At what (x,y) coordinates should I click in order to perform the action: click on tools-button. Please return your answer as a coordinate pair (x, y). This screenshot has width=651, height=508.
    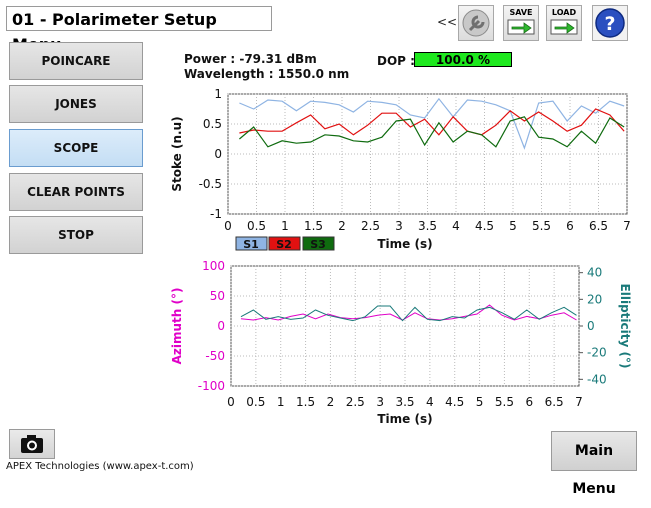
    Looking at the image, I should click on (476, 23).